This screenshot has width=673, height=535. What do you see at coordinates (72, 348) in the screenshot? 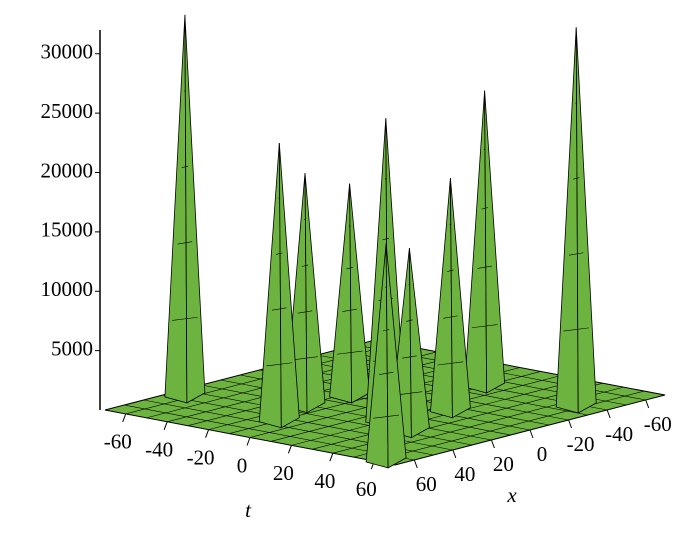
I see `z-tick-label: 5000` at bounding box center [72, 348].